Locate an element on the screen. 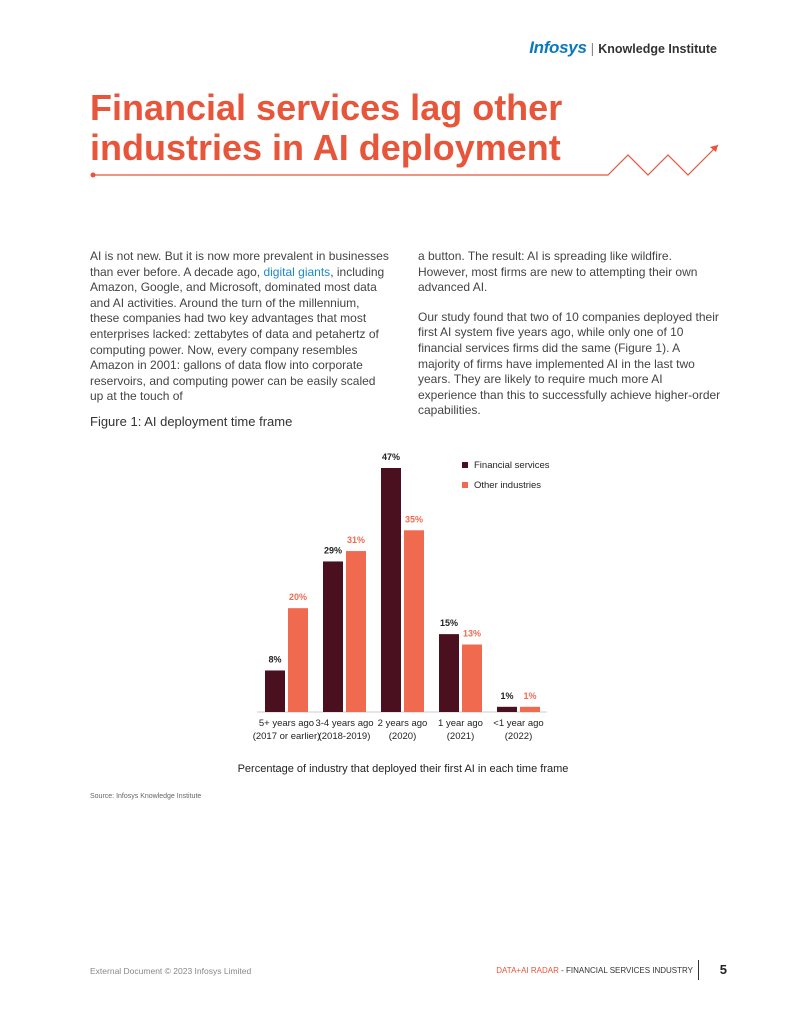  digital-giants-link: digital giants is located at coordinates (297, 271).